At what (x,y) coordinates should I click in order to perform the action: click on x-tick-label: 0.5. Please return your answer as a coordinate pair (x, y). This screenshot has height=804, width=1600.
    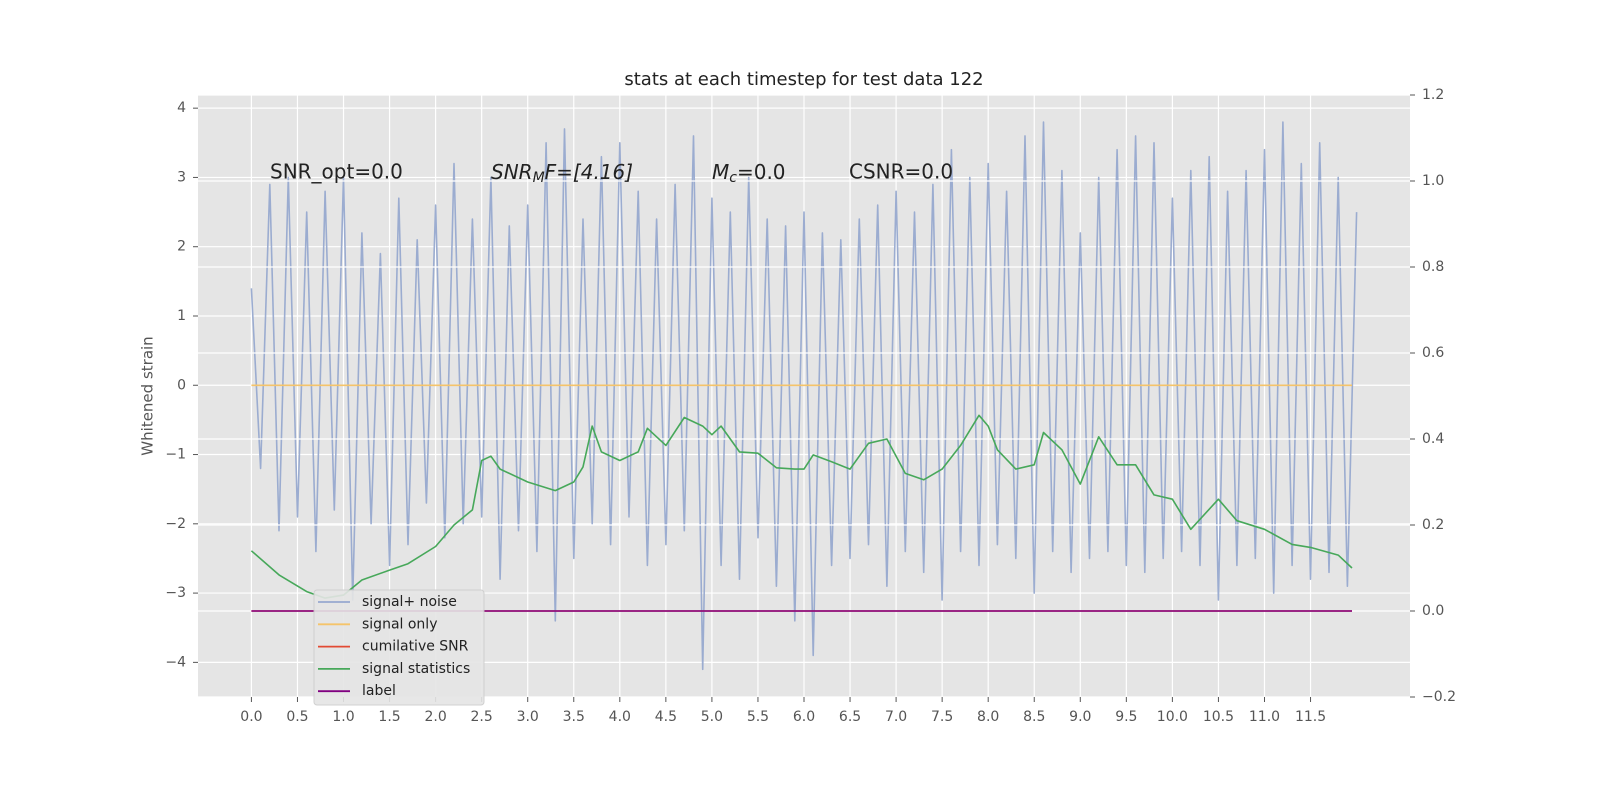
    Looking at the image, I should click on (297, 717).